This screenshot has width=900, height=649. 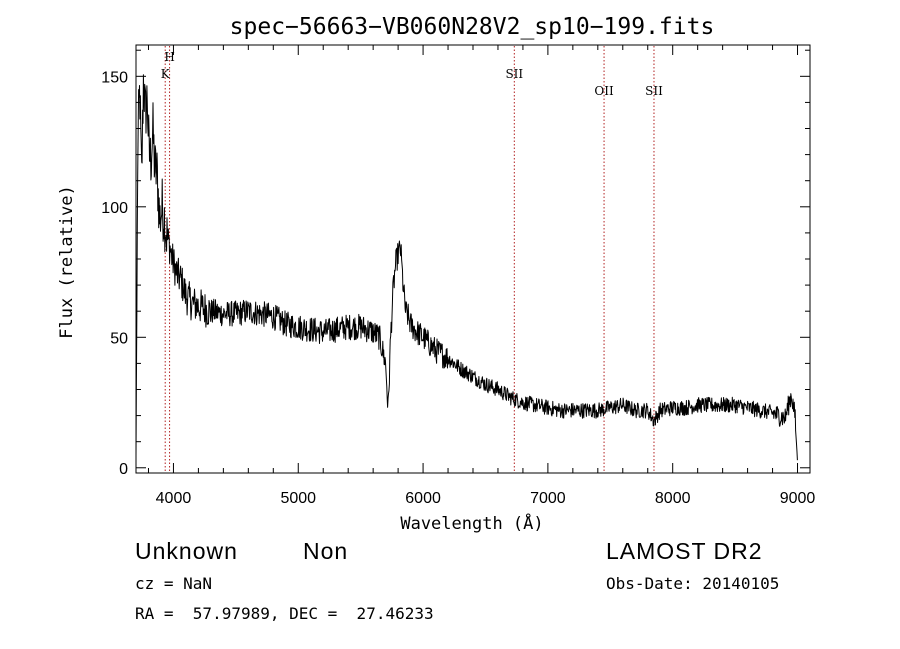 What do you see at coordinates (166, 74) in the screenshot?
I see `emission-line-label: K` at bounding box center [166, 74].